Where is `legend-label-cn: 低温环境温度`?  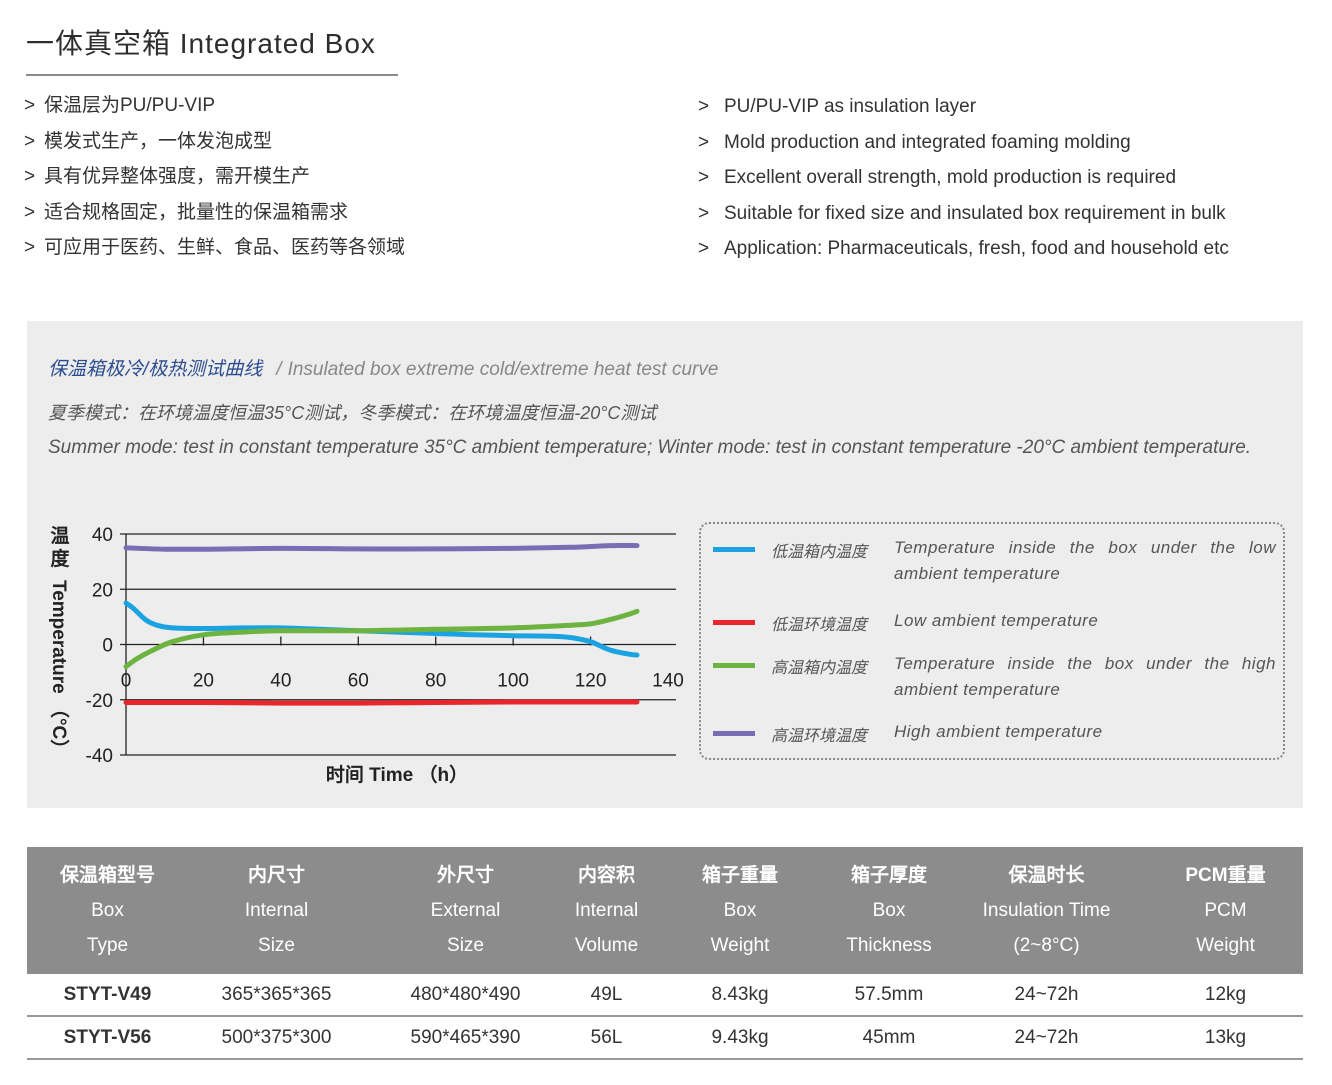 legend-label-cn: 低温环境温度 is located at coordinates (819, 625).